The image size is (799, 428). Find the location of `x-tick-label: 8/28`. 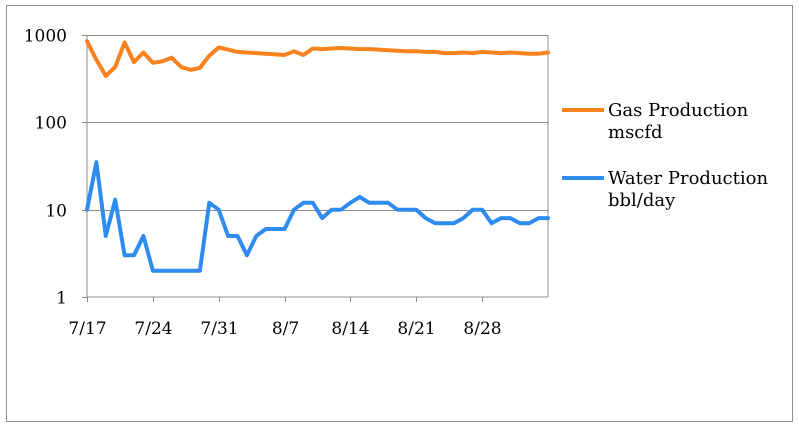

x-tick-label: 8/28 is located at coordinates (482, 329).